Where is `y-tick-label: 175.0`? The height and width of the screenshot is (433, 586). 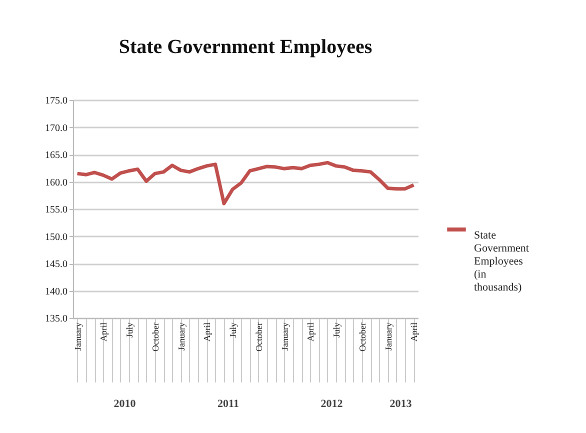
y-tick-label: 175.0 is located at coordinates (56, 101).